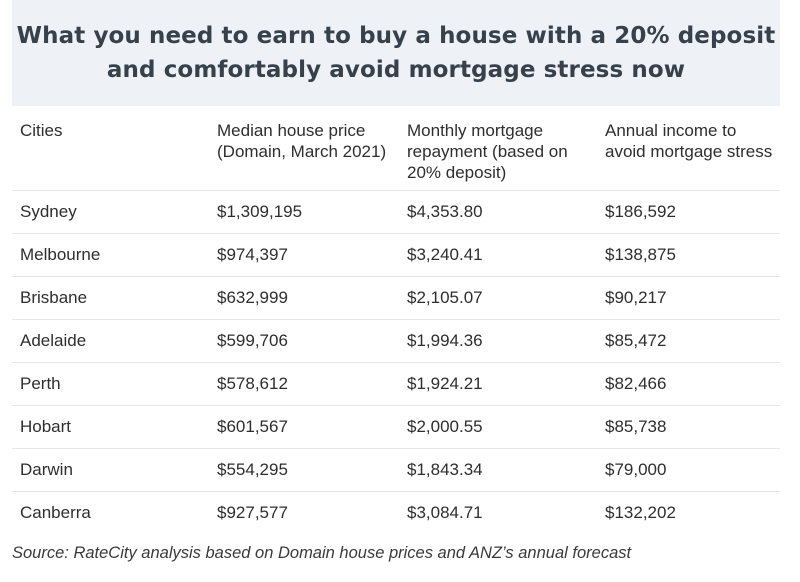  Describe the element at coordinates (252, 513) in the screenshot. I see `median-price-cell: $927,577` at that location.